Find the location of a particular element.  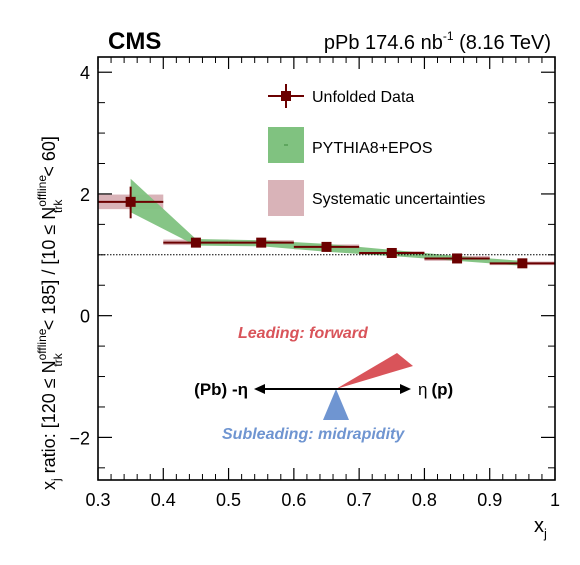

leading-cone is located at coordinates (374, 371).